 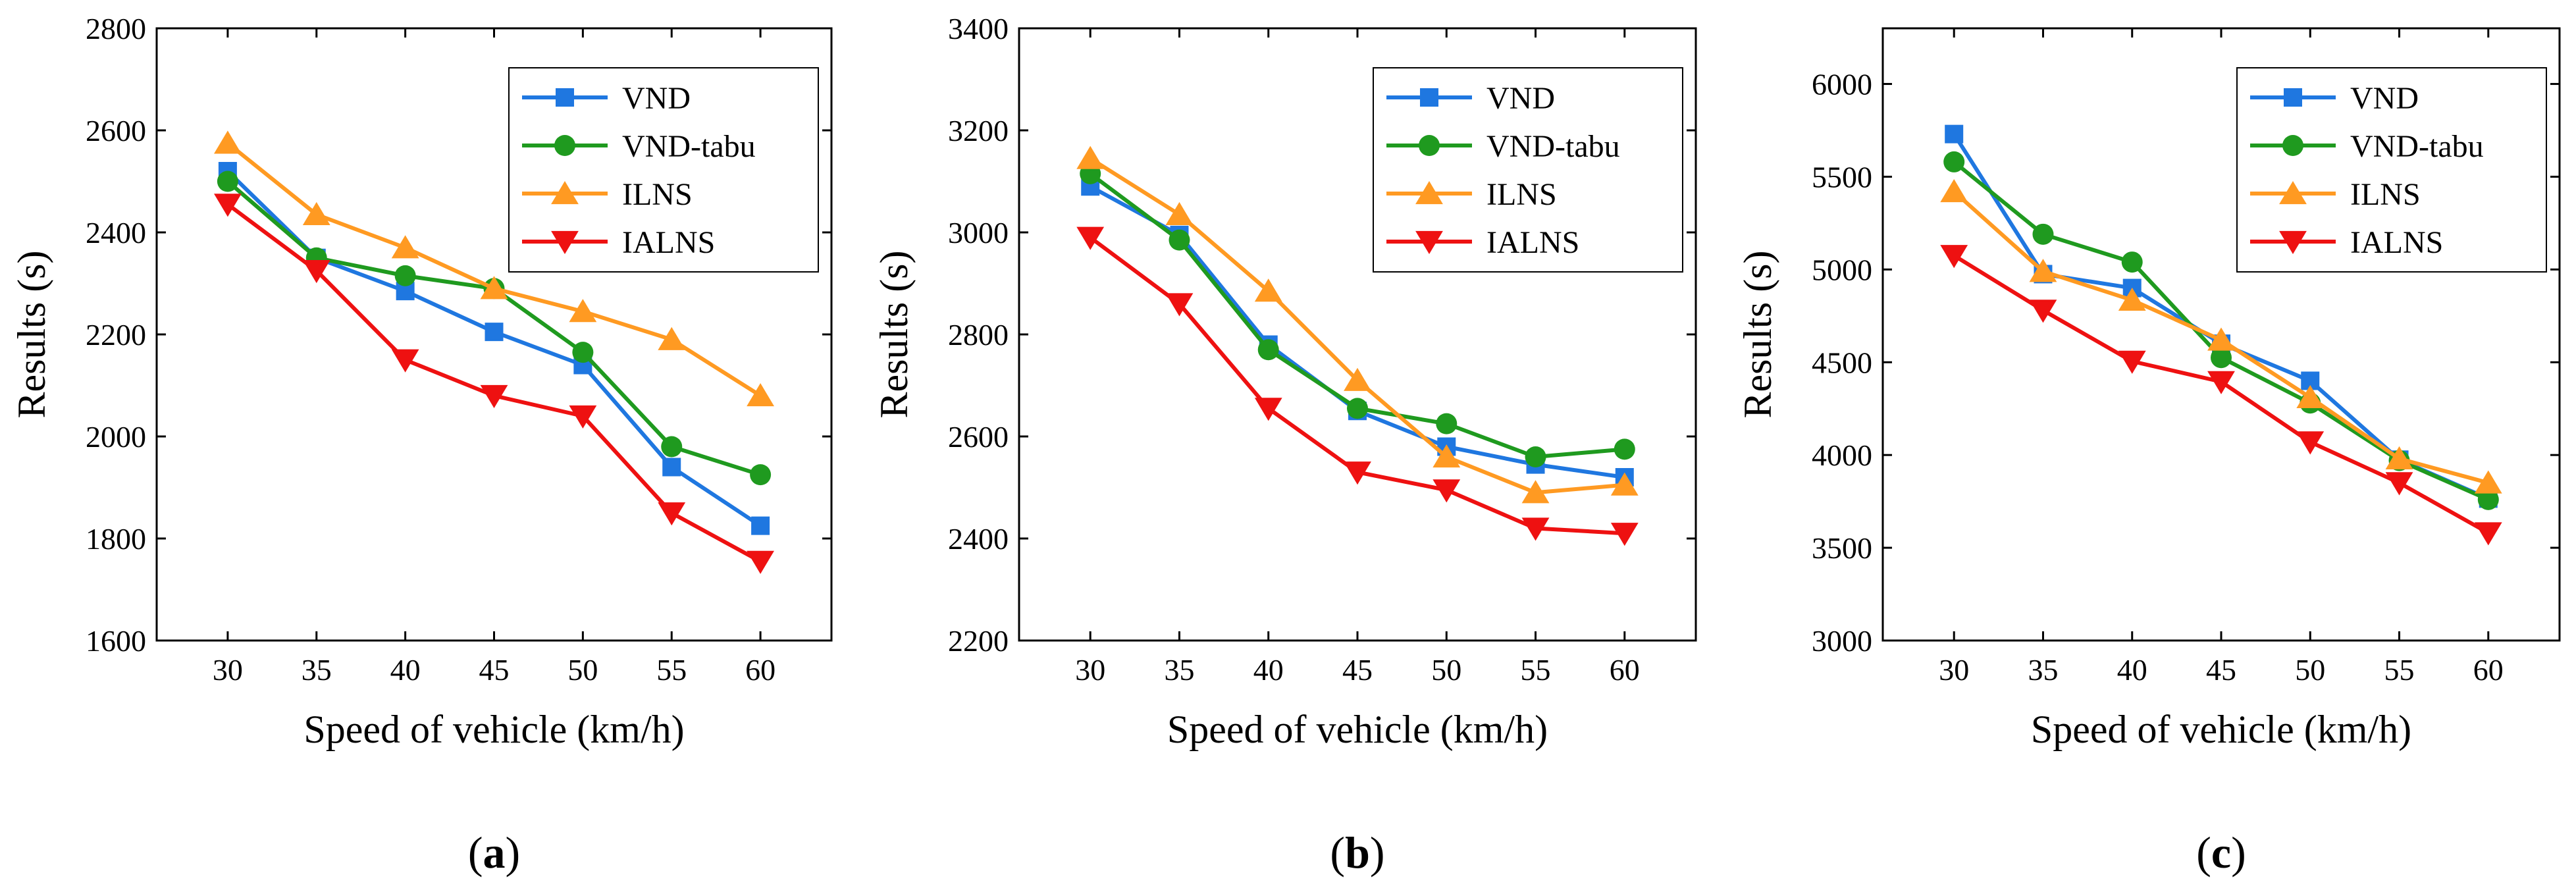 I want to click on y-tick-label: 5000, so click(x=1842, y=269).